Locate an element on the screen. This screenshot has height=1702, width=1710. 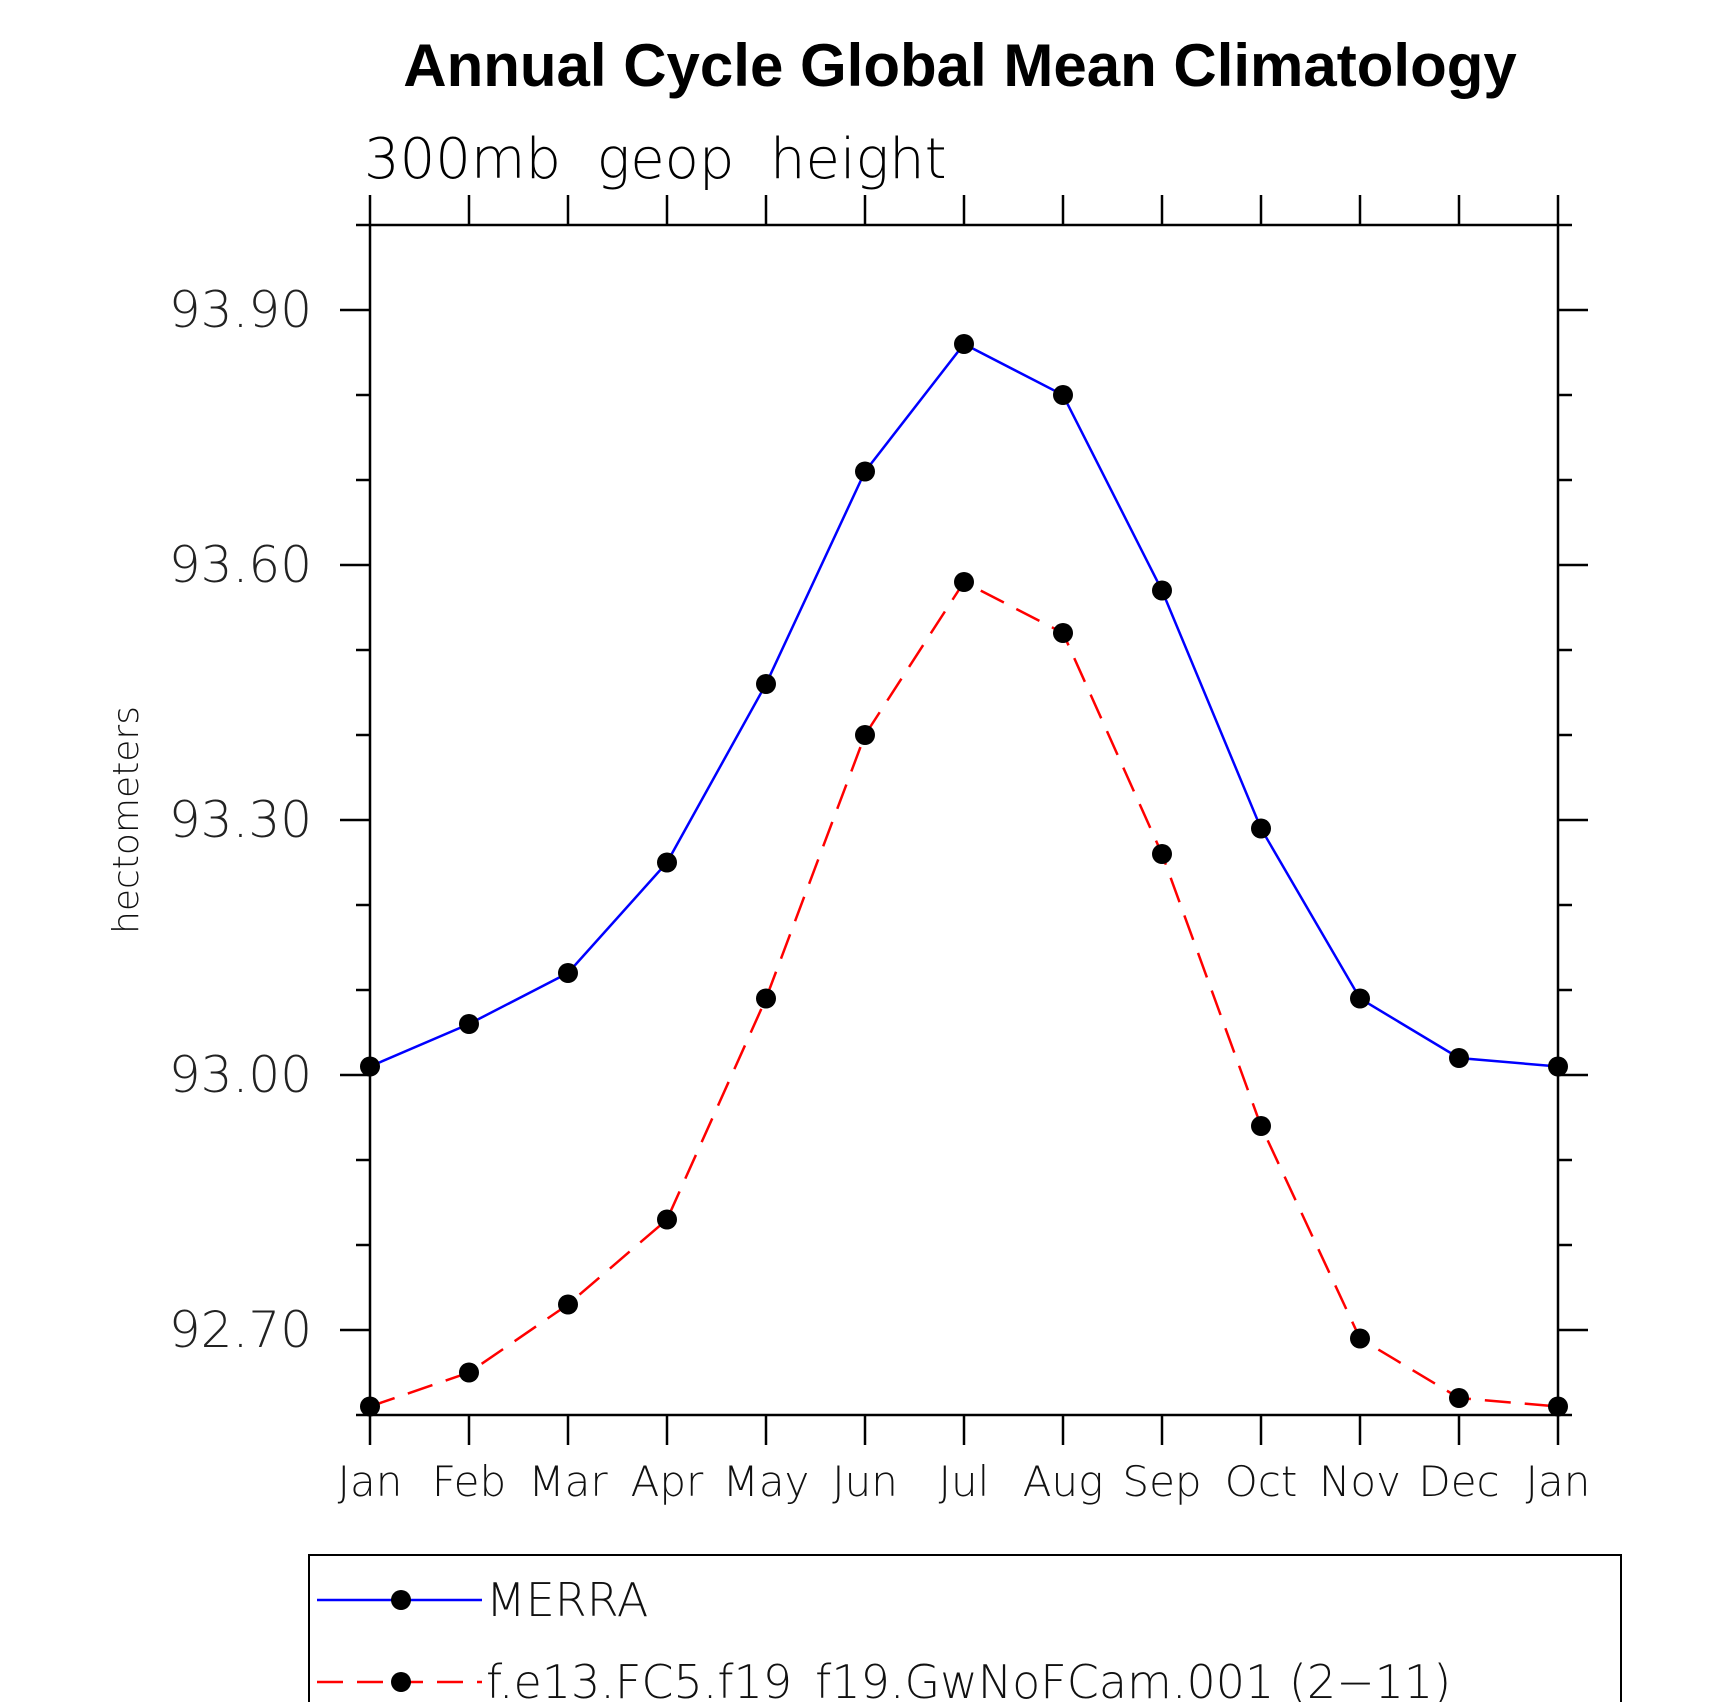
legend-box is located at coordinates (965, 1628).